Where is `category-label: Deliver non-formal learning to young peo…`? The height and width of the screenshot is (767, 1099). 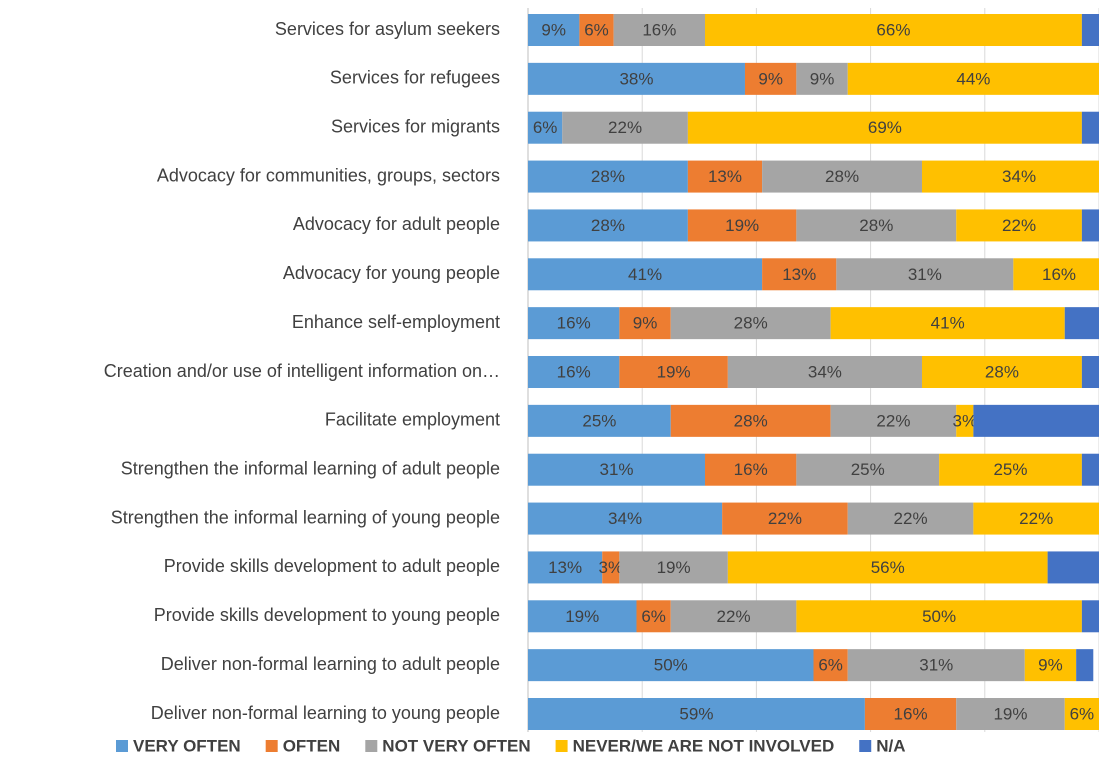 category-label: Deliver non-formal learning to young peo… is located at coordinates (325, 713).